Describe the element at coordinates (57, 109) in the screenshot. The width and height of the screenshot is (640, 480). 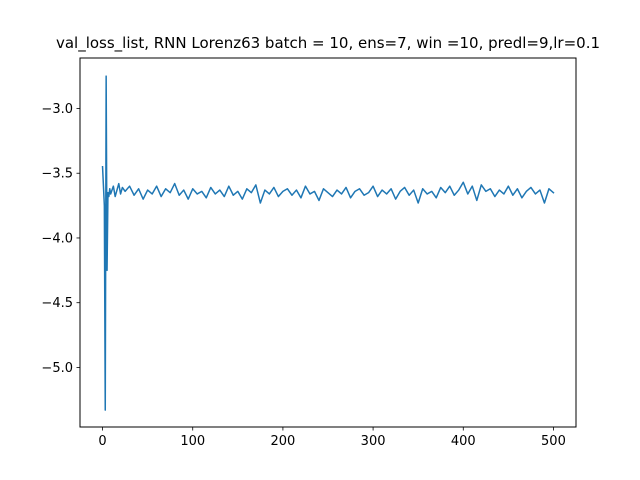
I see `y-tick-label: −3.0` at that location.